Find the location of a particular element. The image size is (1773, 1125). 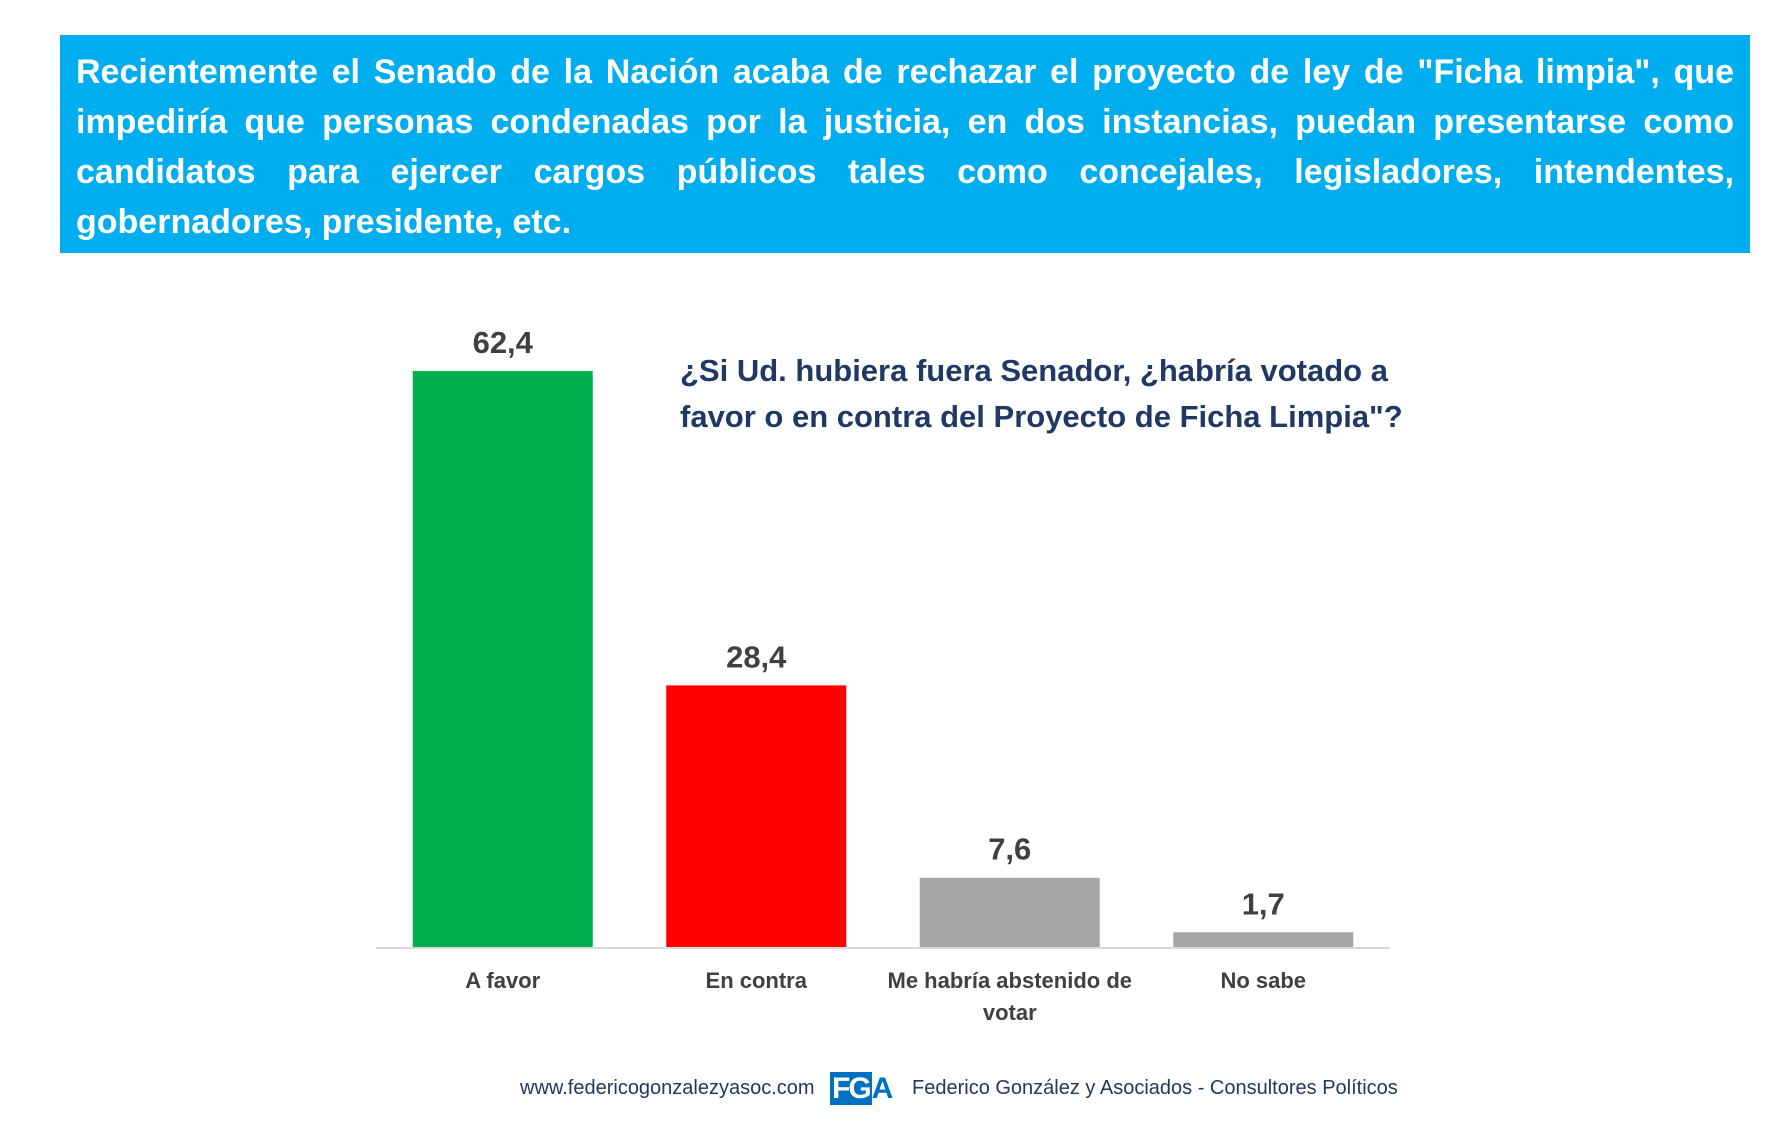

category-label-1: A favor is located at coordinates (502, 980).